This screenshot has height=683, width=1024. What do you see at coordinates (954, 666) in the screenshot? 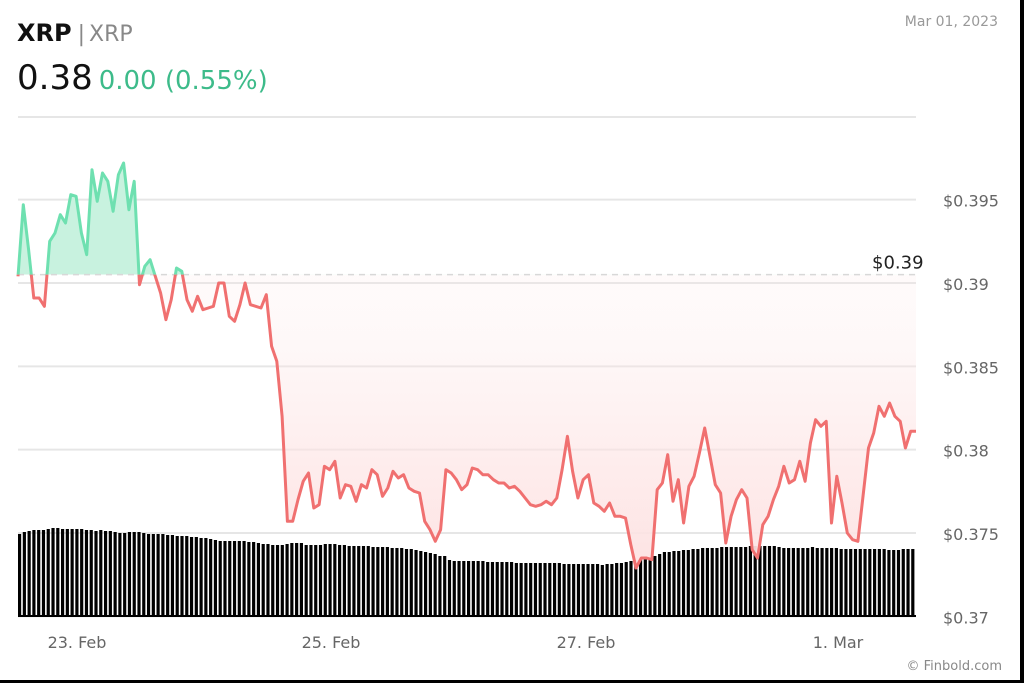
I see `credit-text: © Finbold.com` at bounding box center [954, 666].